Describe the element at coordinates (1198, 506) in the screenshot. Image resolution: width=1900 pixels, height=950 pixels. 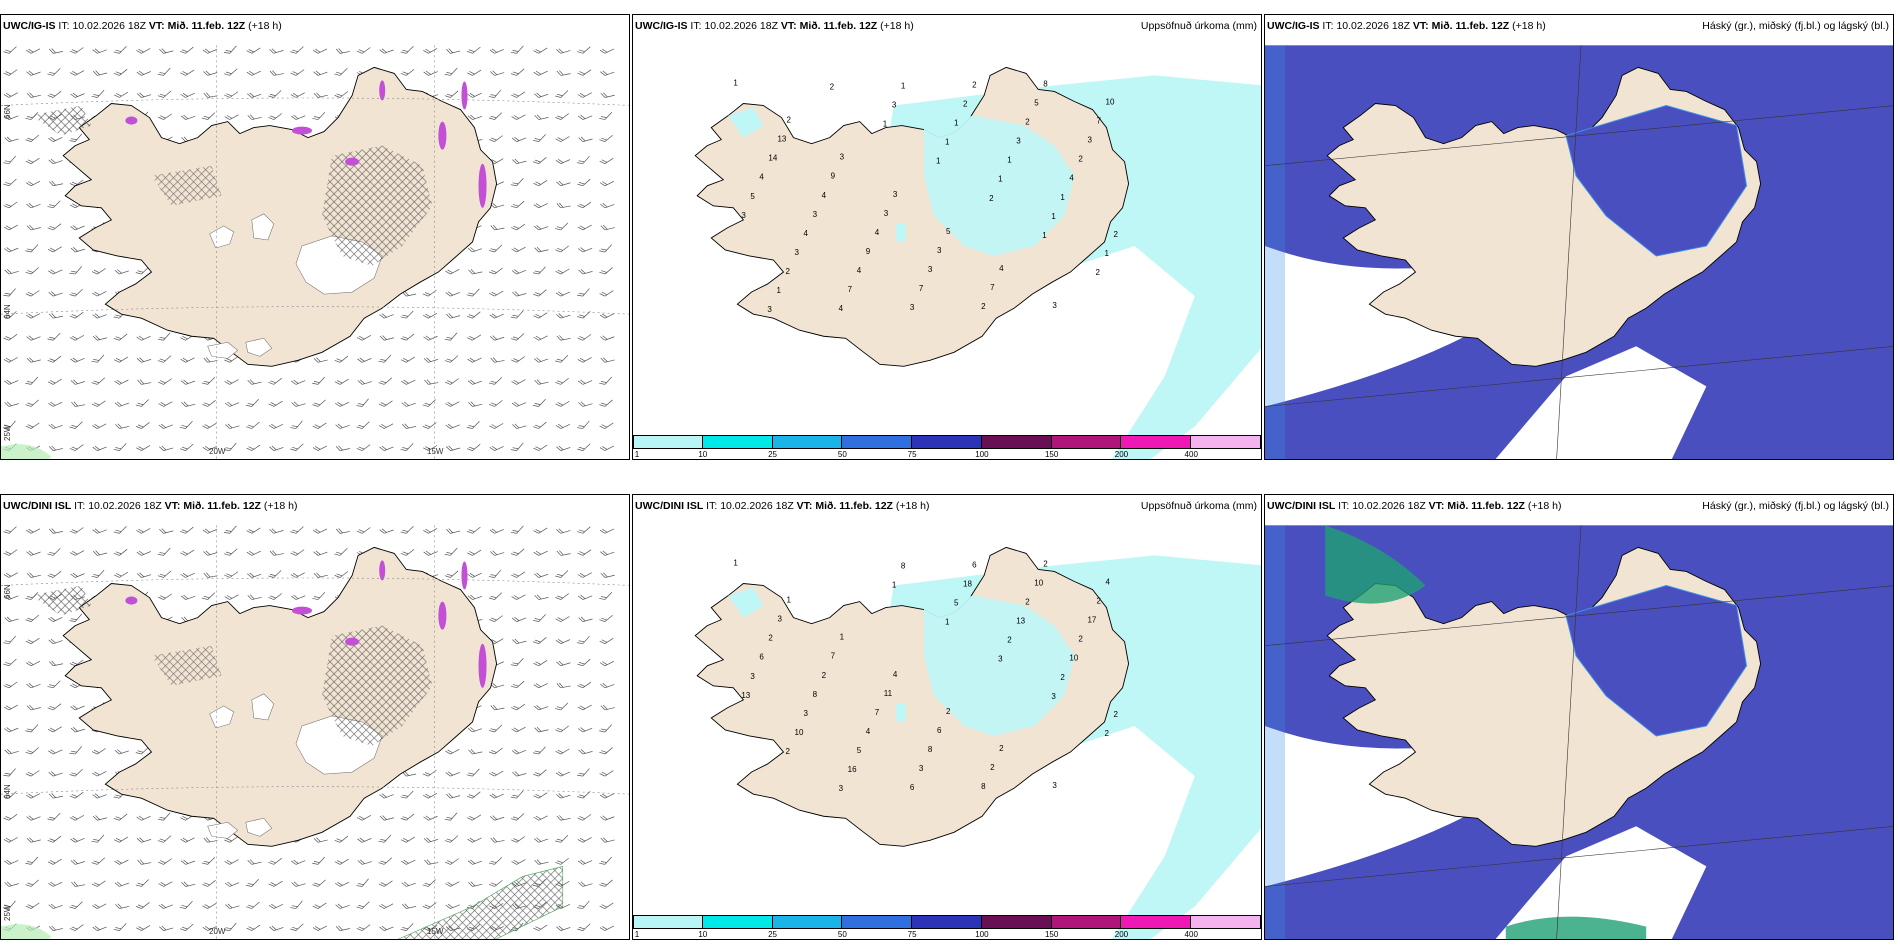
I see `panel-title: Uppsöfnuð úrkoma (mm)` at that location.